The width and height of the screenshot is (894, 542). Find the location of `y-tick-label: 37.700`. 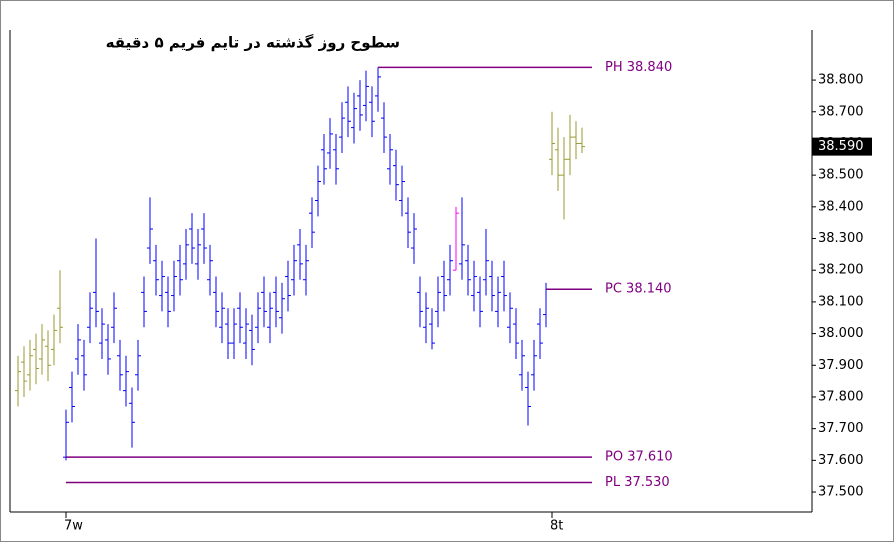

y-tick-label: 37.700 is located at coordinates (841, 428).